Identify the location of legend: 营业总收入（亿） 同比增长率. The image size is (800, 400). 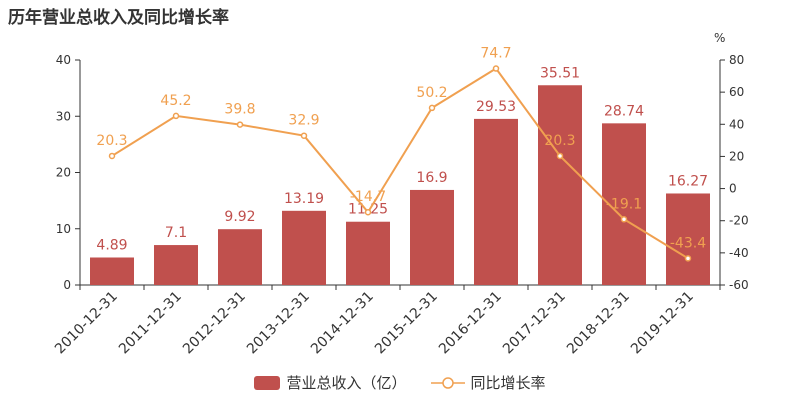
(400, 382).